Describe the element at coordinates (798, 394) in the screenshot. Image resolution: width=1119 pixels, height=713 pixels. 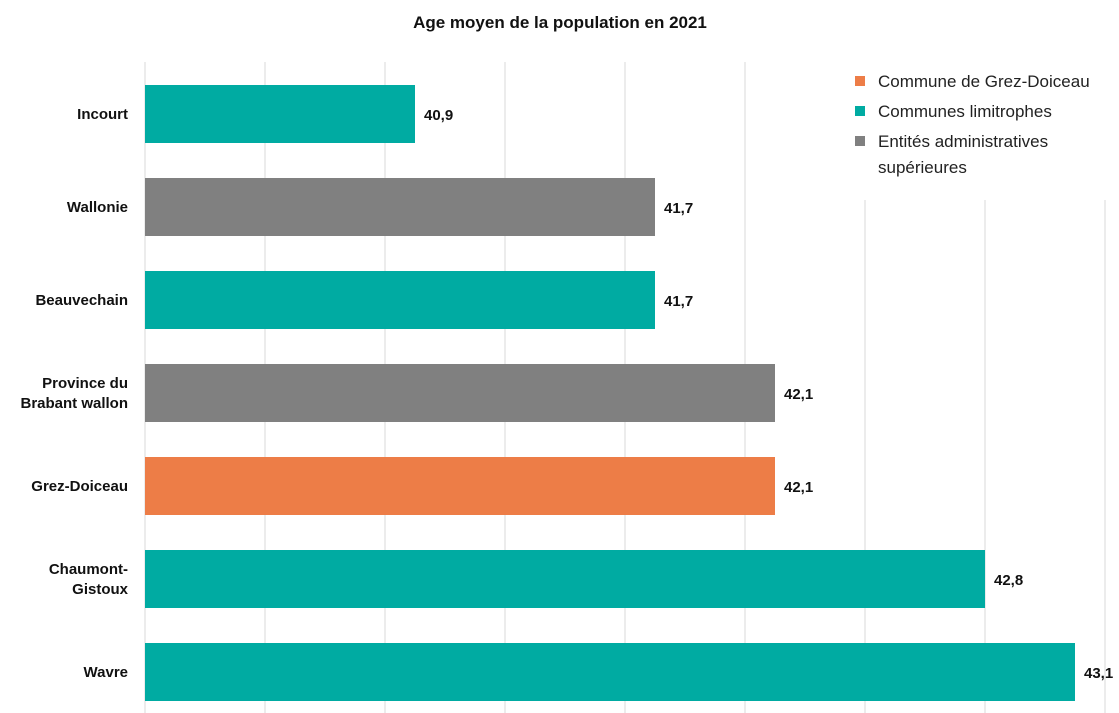
I see `value-label-3: 42,1` at that location.